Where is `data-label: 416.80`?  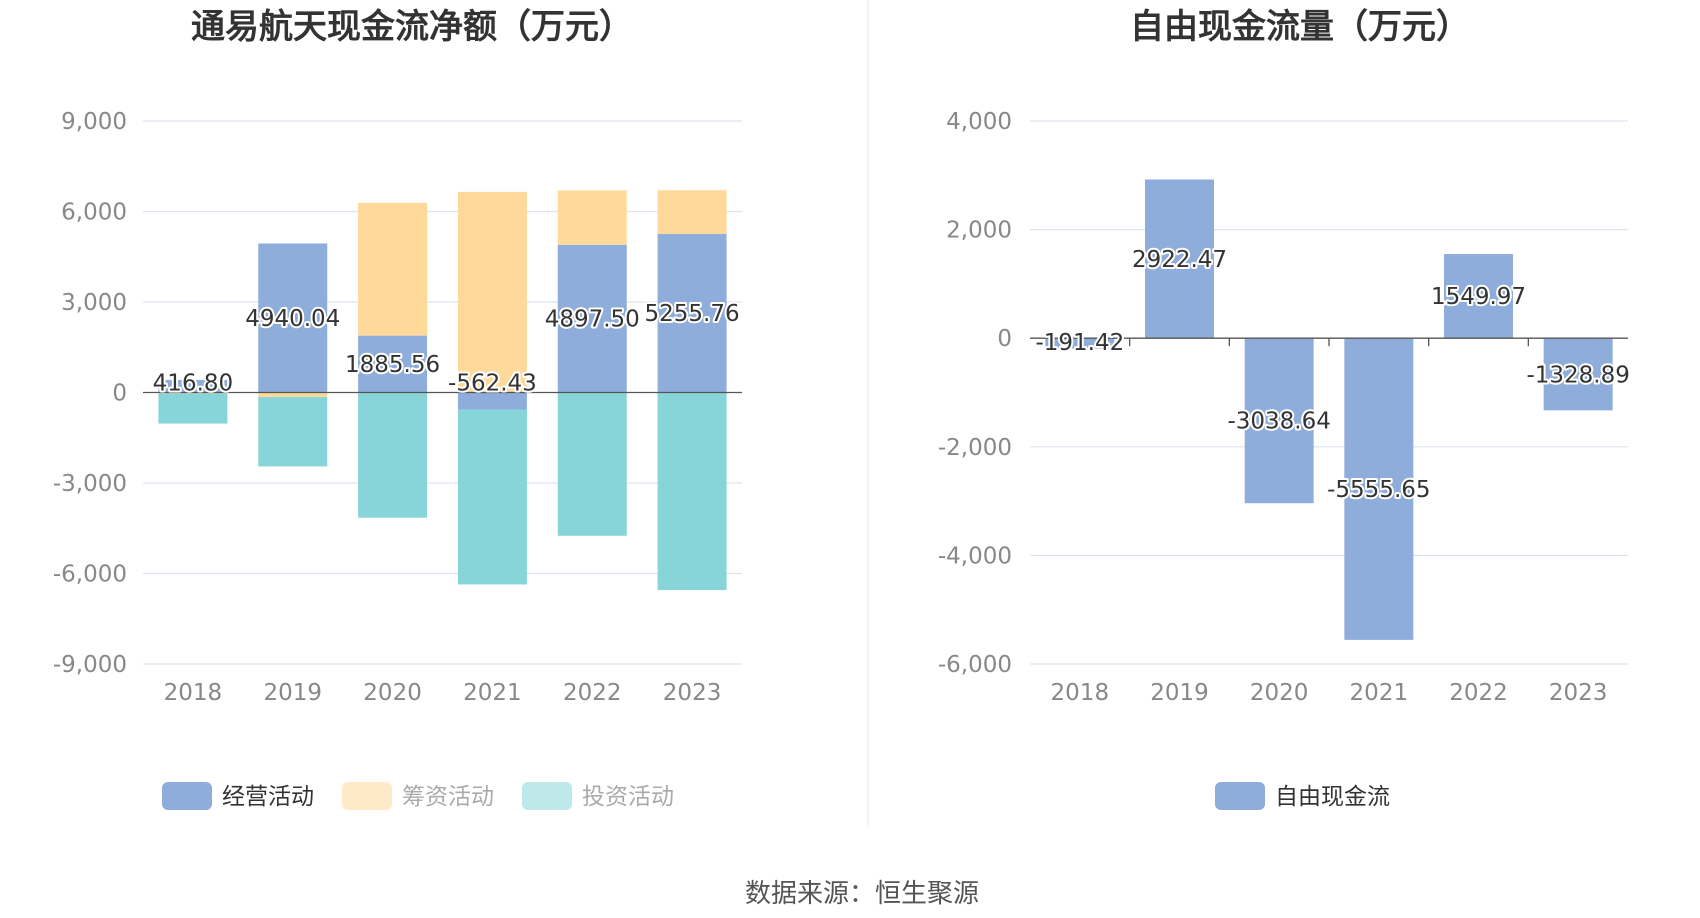
data-label: 416.80 is located at coordinates (193, 384).